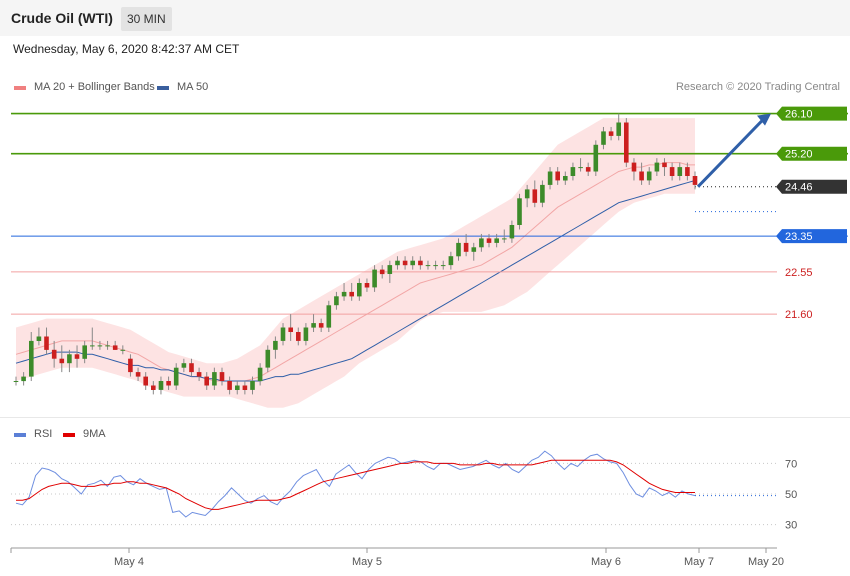 The height and width of the screenshot is (576, 850). I want to click on pivot-tag-shape, so click(811, 236).